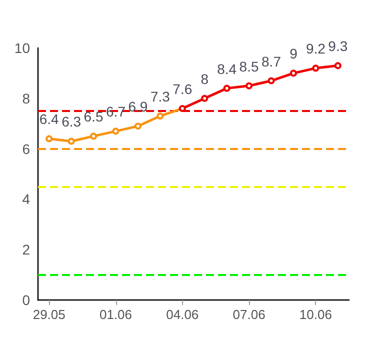  What do you see at coordinates (316, 48) in the screenshot?
I see `data-label: 9.2` at bounding box center [316, 48].